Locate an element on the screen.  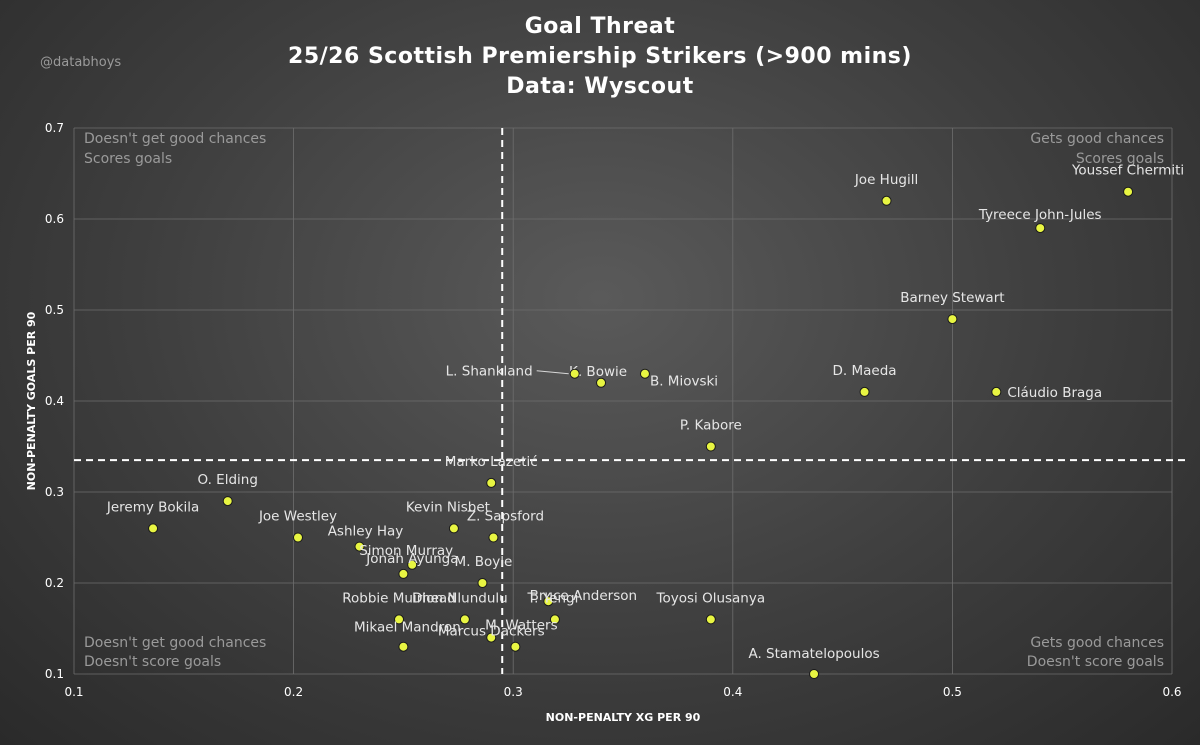
x-tick-label: 0.1 is located at coordinates (73, 692).